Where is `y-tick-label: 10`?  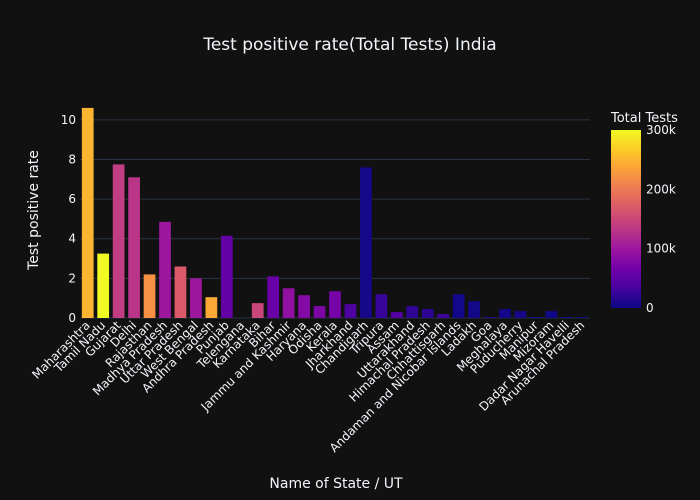 y-tick-label: 10 is located at coordinates (68, 120).